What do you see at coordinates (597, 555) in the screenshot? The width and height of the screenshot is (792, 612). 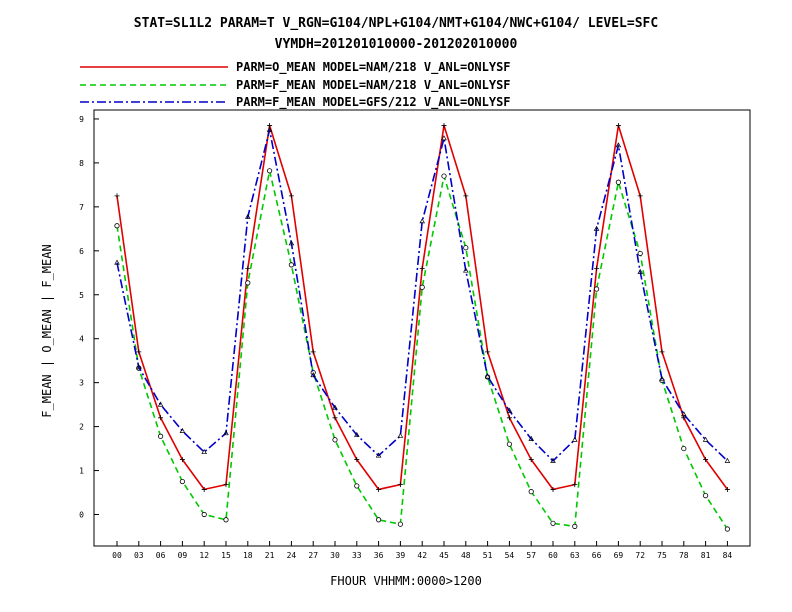 I see `x-tick-label: 66` at bounding box center [597, 555].